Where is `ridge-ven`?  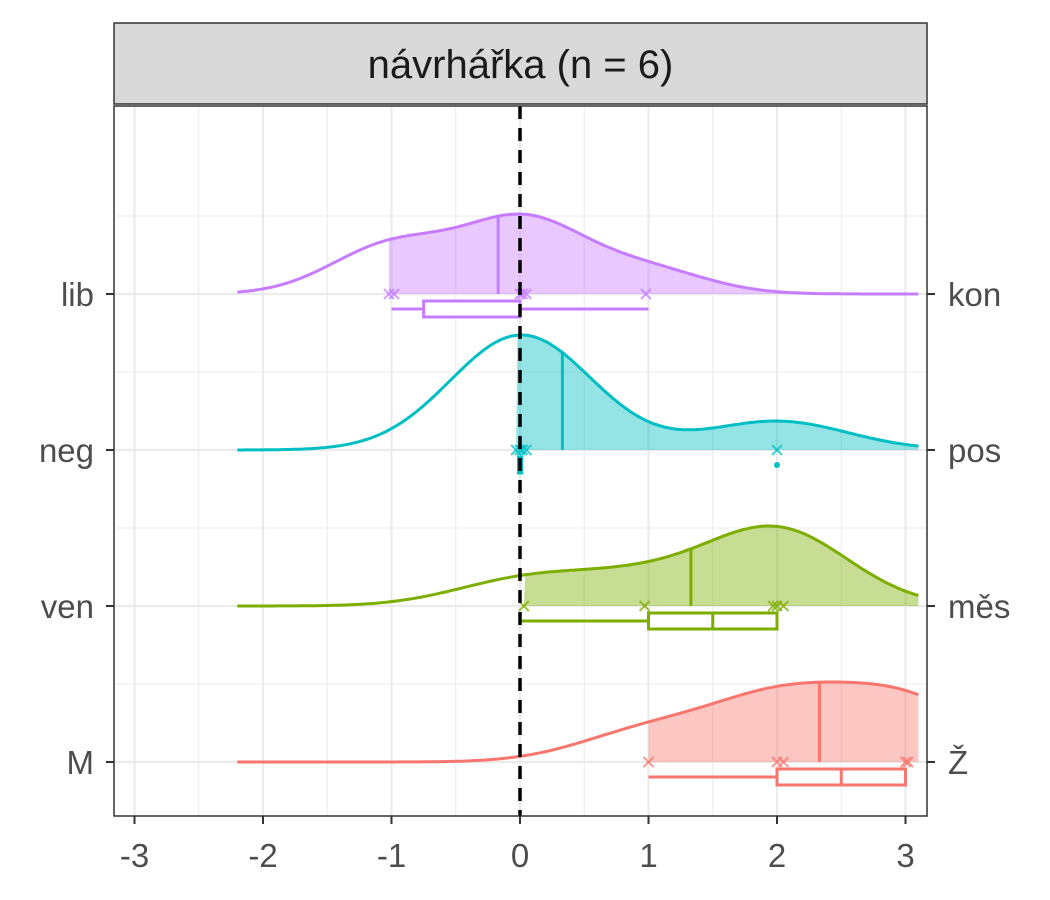
ridge-ven is located at coordinates (578, 577).